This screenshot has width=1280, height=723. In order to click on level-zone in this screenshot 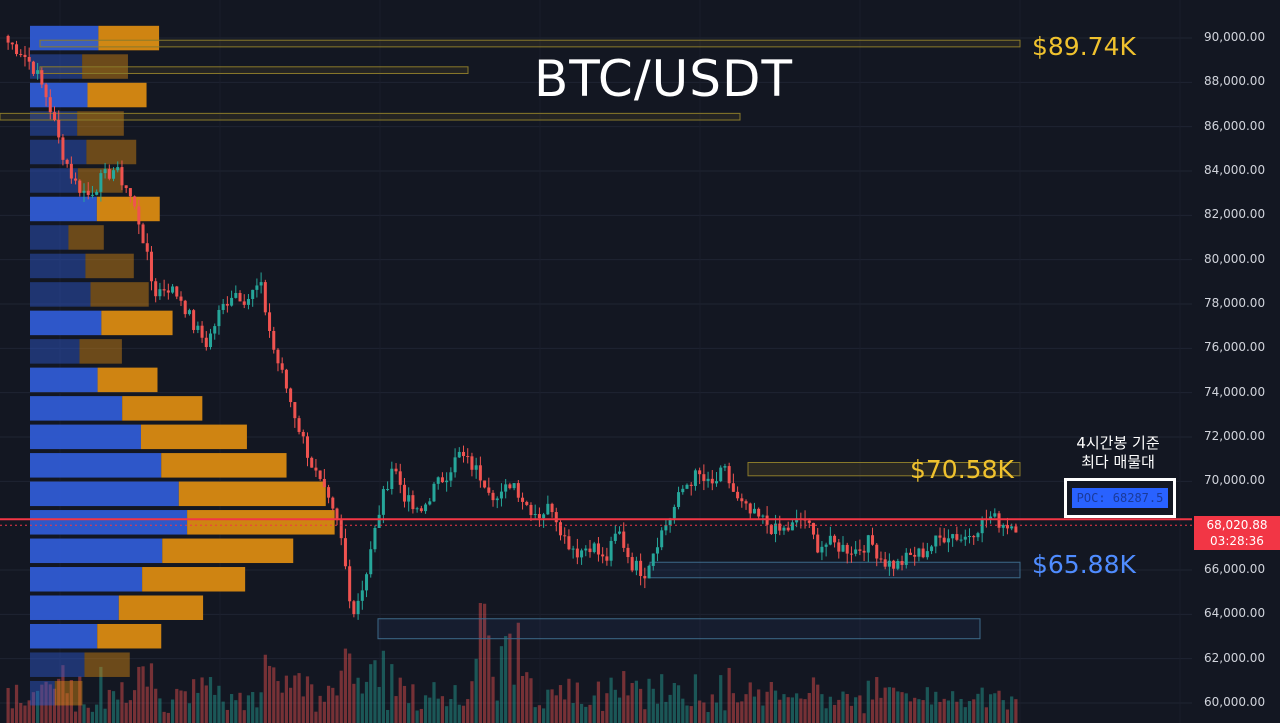, I will do `click(370, 116)`.